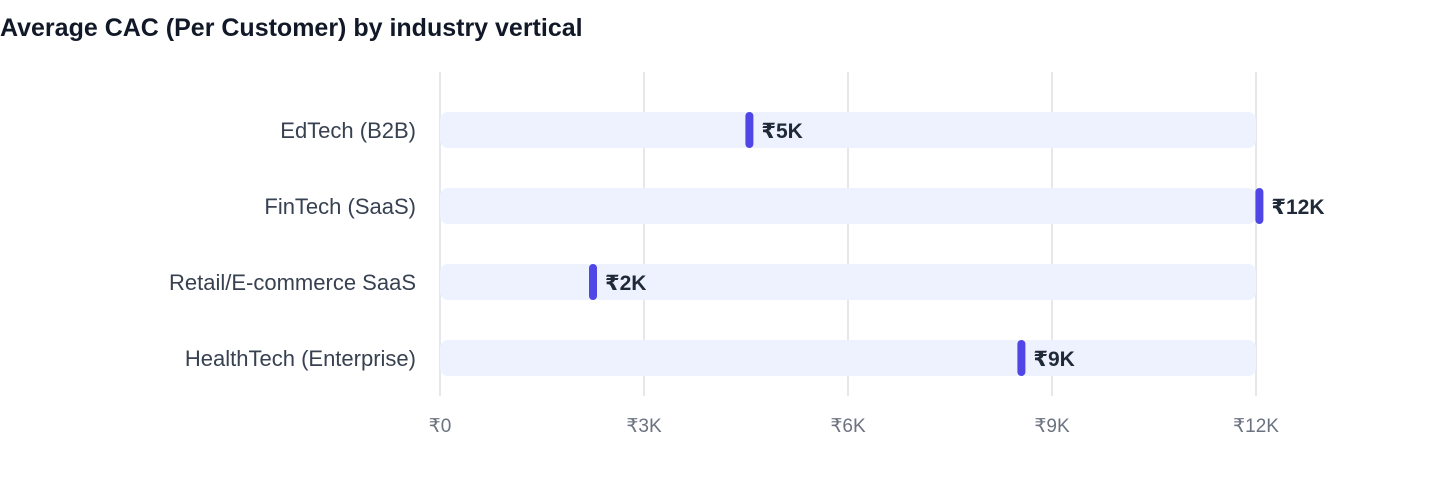  I want to click on x-tick-label: ₹3K, so click(644, 426).